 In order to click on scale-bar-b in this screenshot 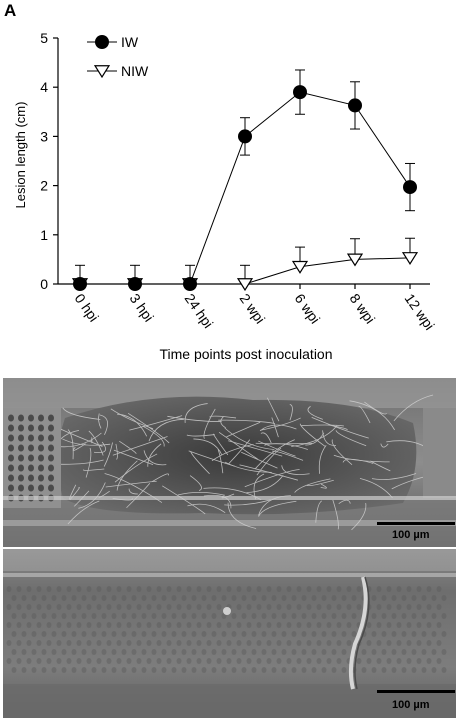, I will do `click(416, 523)`.